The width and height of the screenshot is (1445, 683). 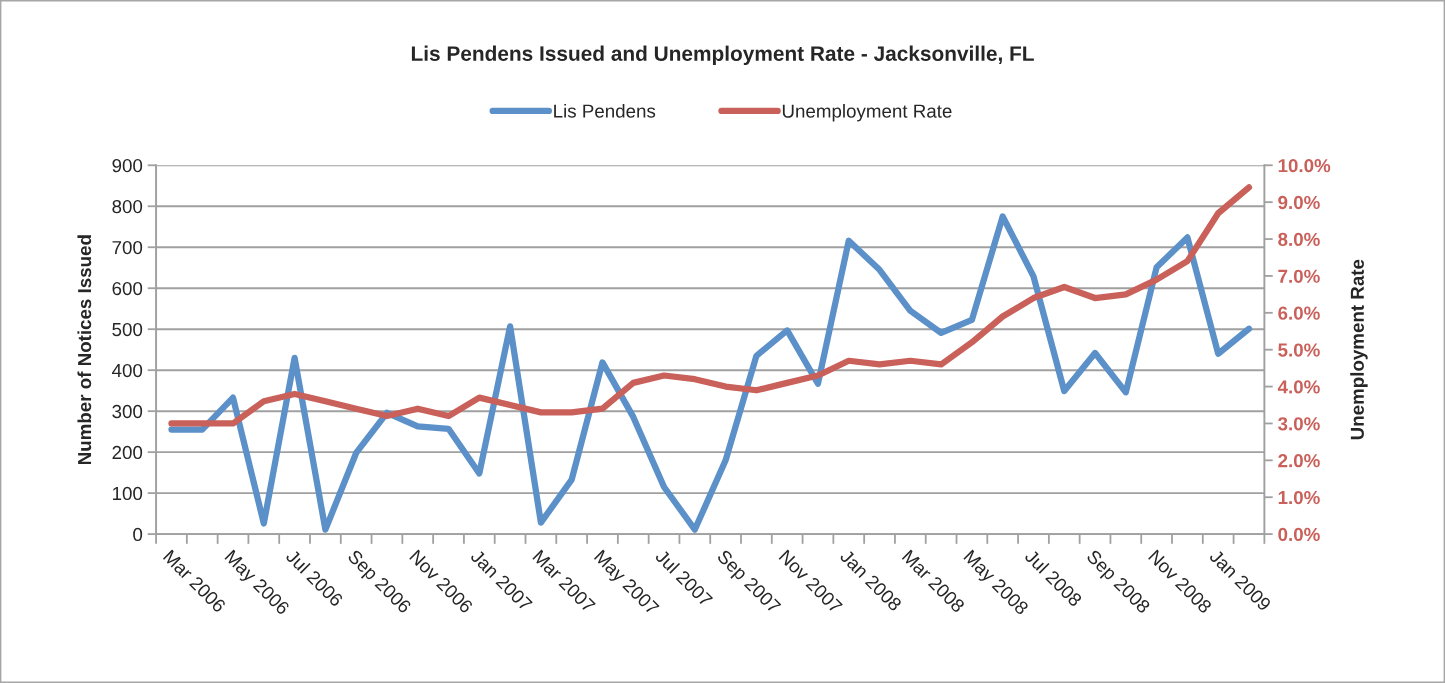 What do you see at coordinates (1299, 276) in the screenshot?
I see `y2-tick-label: 7.0%` at bounding box center [1299, 276].